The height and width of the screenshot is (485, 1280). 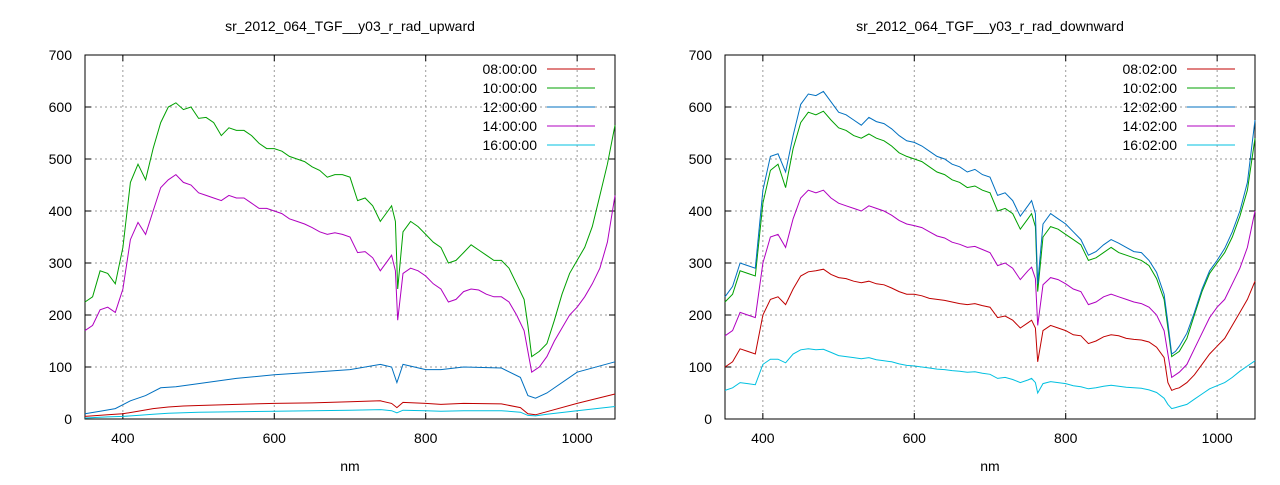 What do you see at coordinates (990, 26) in the screenshot?
I see `chart-title: sr_2012_064_TGF__y03_r_rad_downward` at bounding box center [990, 26].